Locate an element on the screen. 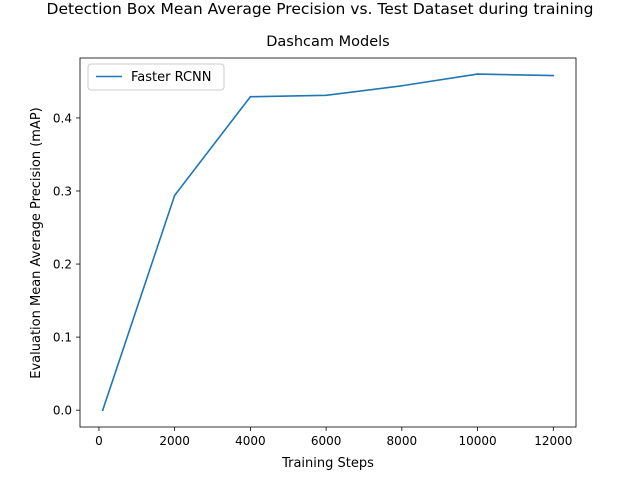 Image resolution: width=640 pixels, height=480 pixels. y-tick-label: 0.1 is located at coordinates (62, 338).